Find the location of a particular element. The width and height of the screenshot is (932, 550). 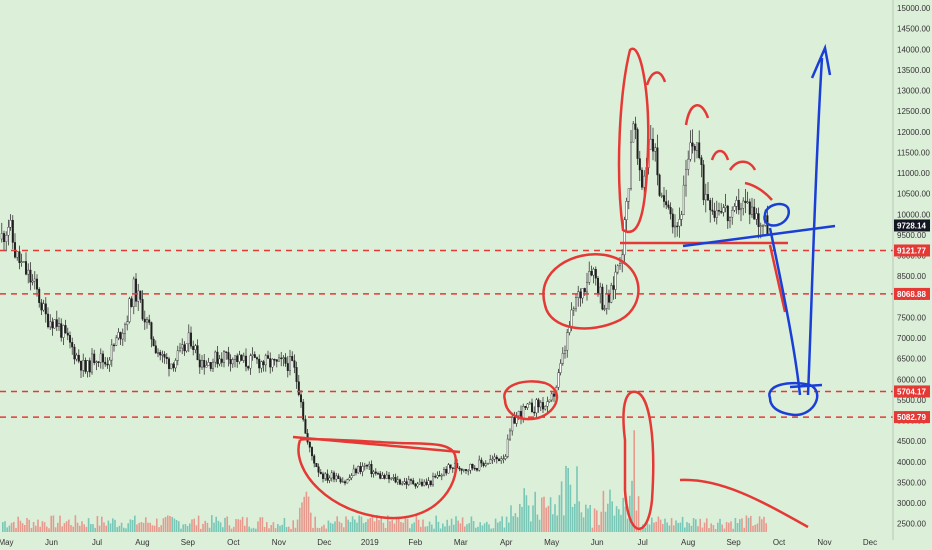

level-label: 8068.88 is located at coordinates (911, 294).